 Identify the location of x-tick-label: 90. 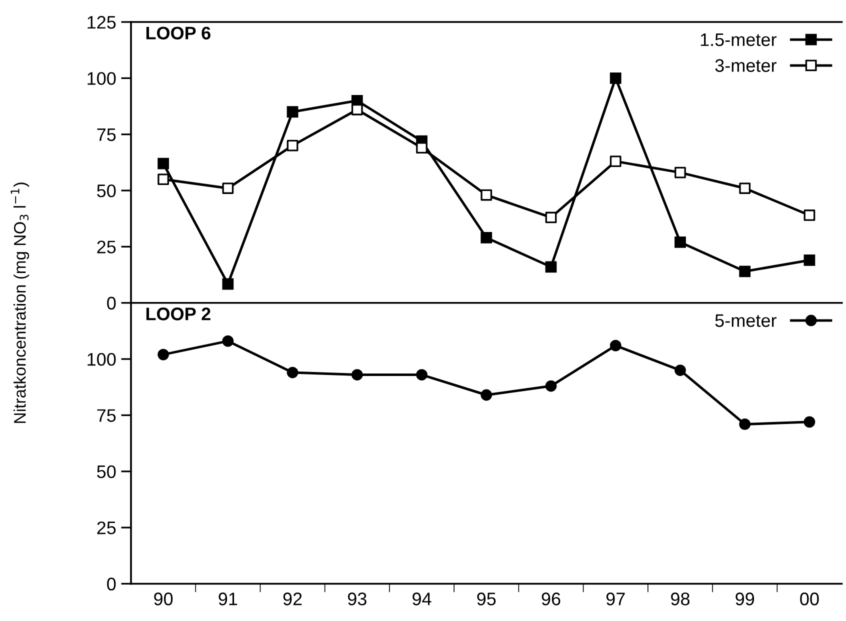
(163, 599).